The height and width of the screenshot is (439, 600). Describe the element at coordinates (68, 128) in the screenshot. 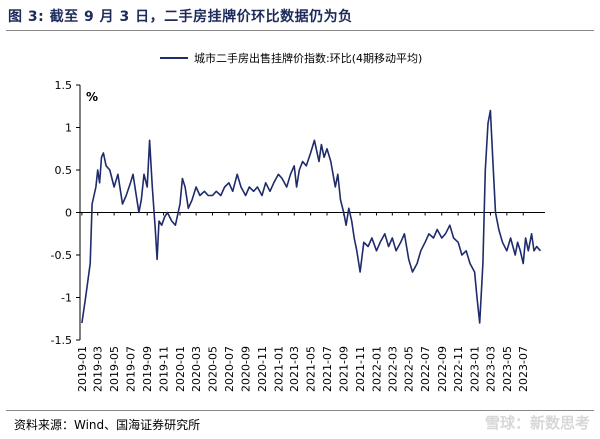

I see `y-tick-label: 1` at that location.